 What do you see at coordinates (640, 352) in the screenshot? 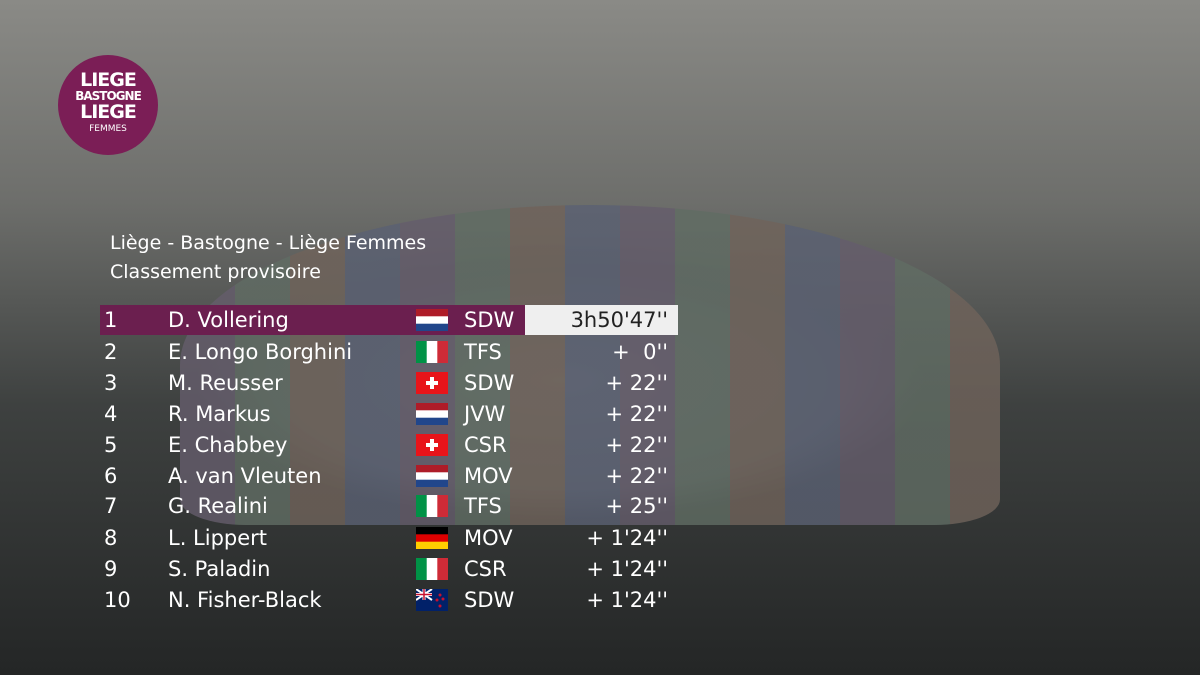
I see `time-gap: + 0''` at bounding box center [640, 352].